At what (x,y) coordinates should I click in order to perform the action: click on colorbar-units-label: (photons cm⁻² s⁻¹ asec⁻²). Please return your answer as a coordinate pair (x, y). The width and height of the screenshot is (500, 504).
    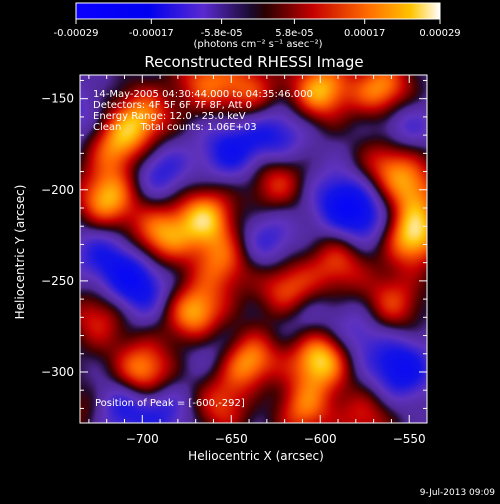
    Looking at the image, I should click on (257, 44).